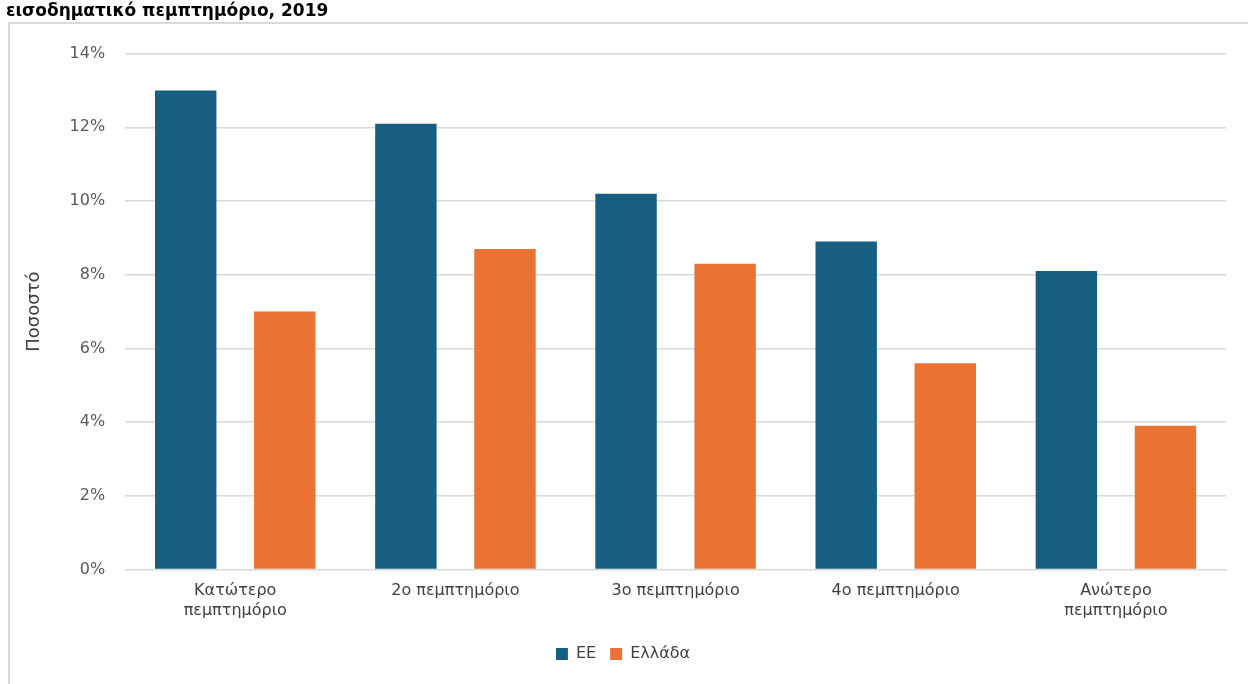  Describe the element at coordinates (92, 273) in the screenshot. I see `y-tick-label: 8%` at that location.